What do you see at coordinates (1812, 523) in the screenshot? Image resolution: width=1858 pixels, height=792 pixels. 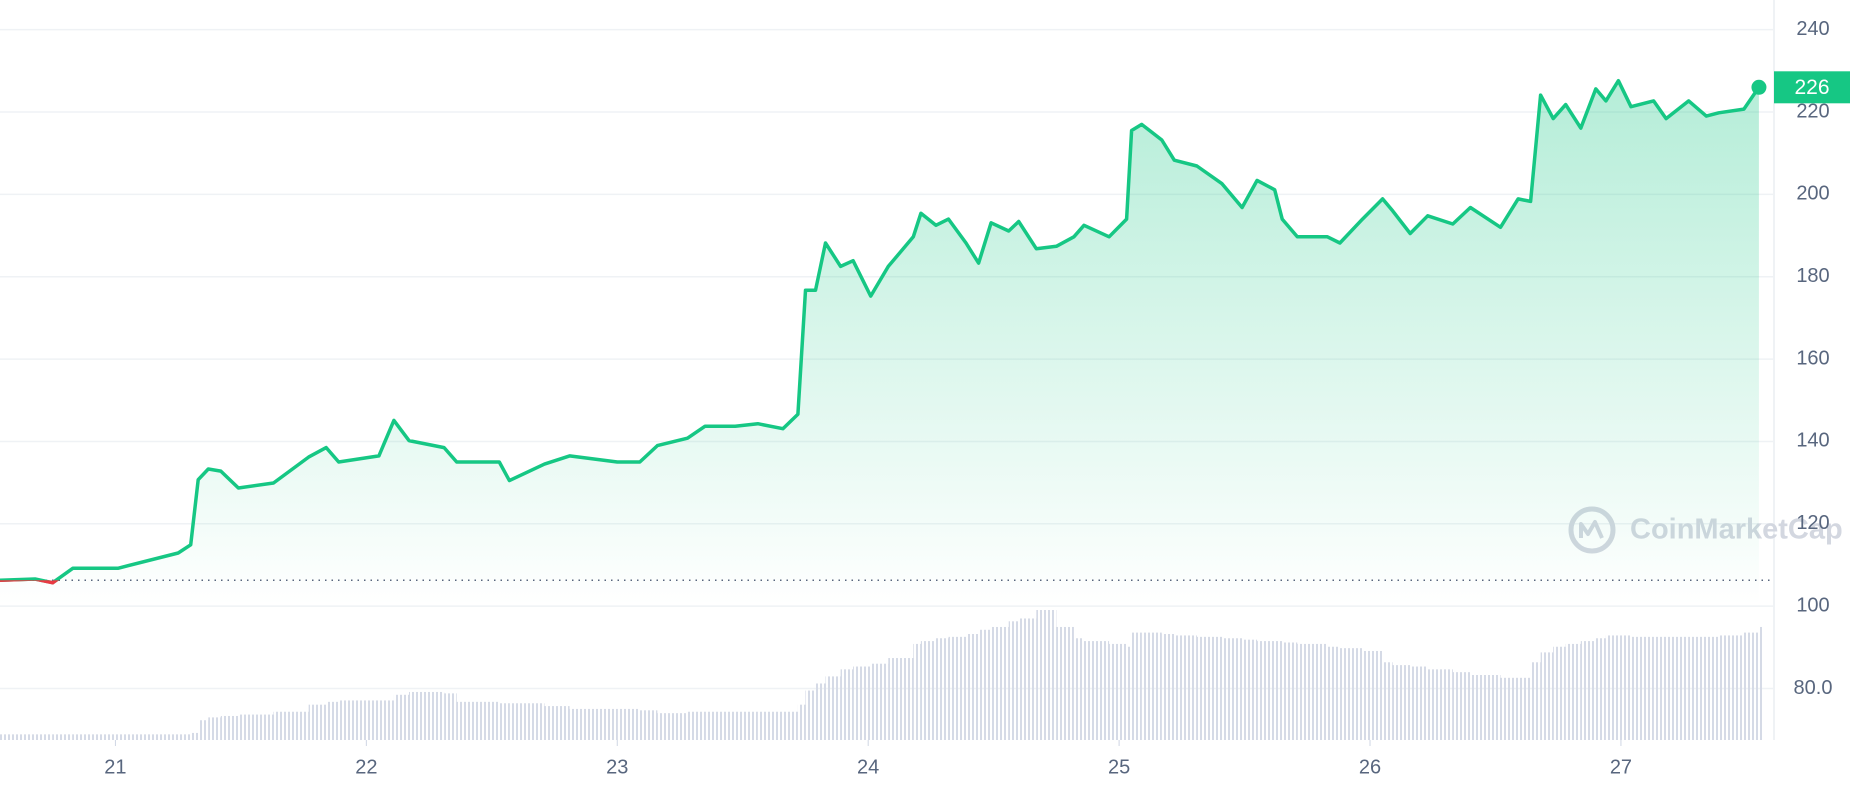 I see `y-tick-label: 120` at bounding box center [1812, 523].